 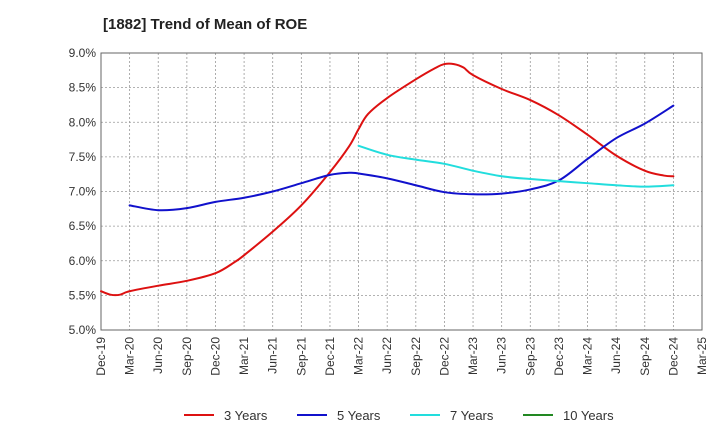 What do you see at coordinates (246, 415) in the screenshot?
I see `legend-label-3-years: 3 Years` at bounding box center [246, 415].